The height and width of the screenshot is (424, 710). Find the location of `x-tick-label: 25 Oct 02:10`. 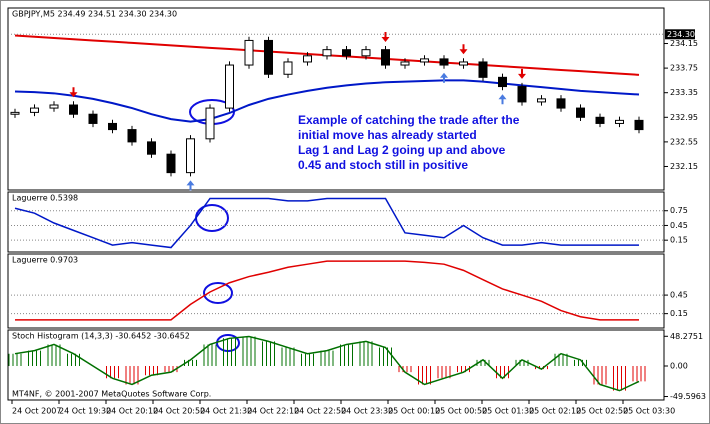

x-tick-label: 25 Oct 02:10 is located at coordinates (555, 411).